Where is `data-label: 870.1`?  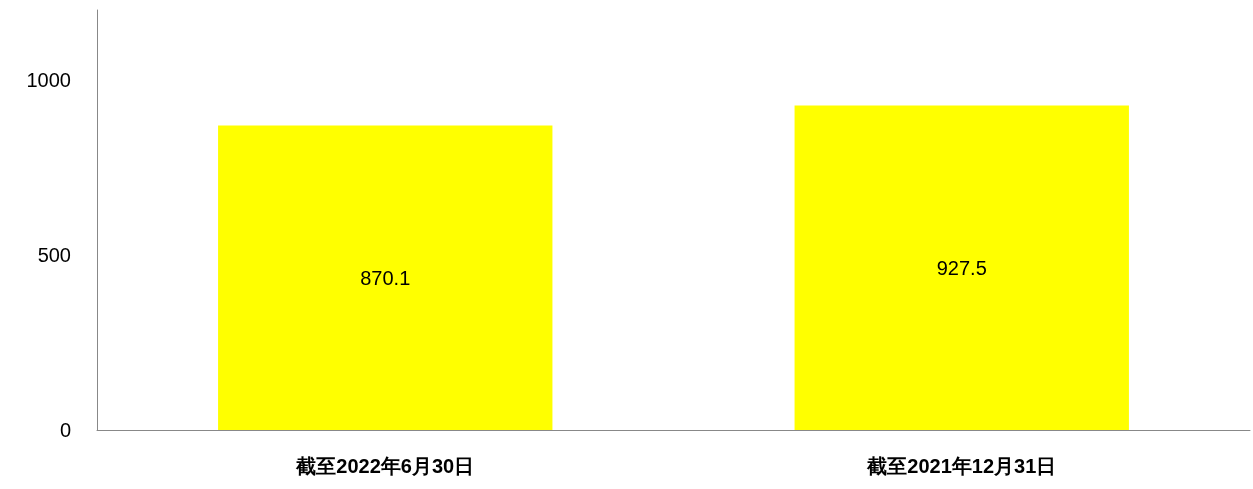 data-label: 870.1 is located at coordinates (385, 277).